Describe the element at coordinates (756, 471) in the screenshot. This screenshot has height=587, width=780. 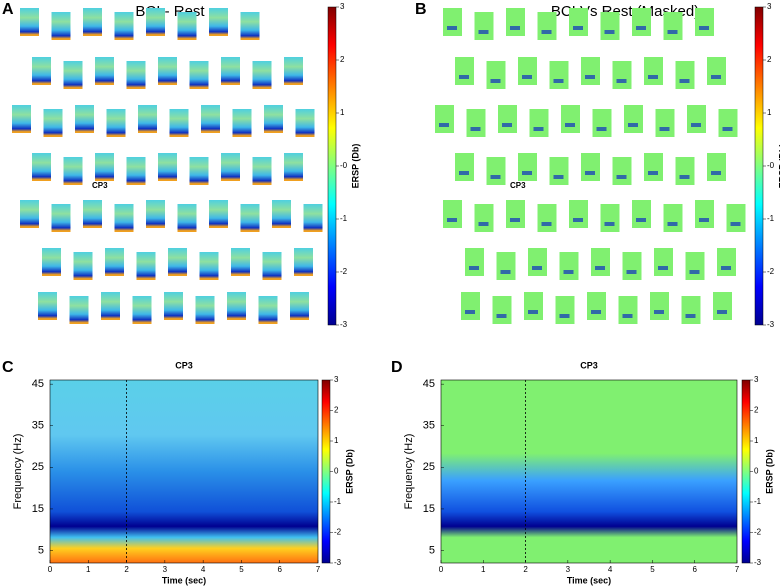
I see `colorbar-tick-label: 0` at that location.